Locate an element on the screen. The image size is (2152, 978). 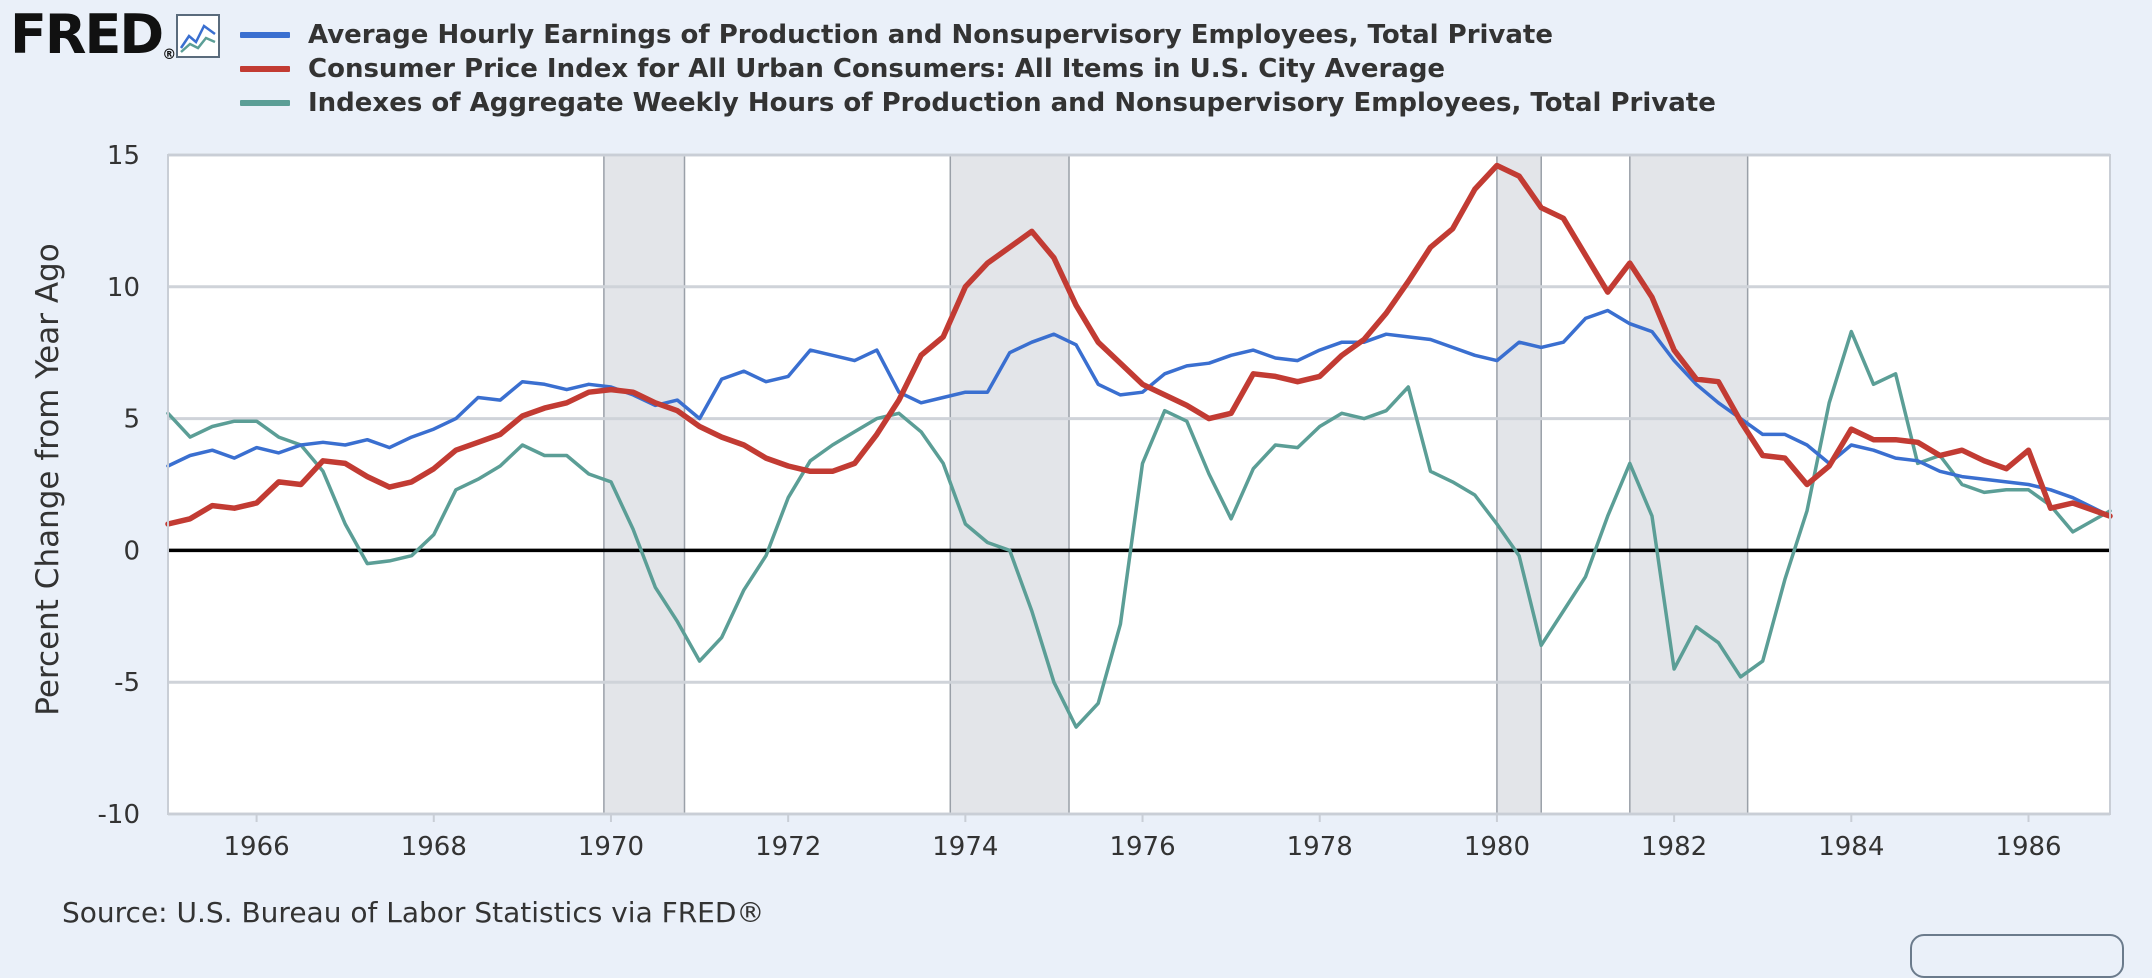
legend-swatch-hours is located at coordinates (265, 103).